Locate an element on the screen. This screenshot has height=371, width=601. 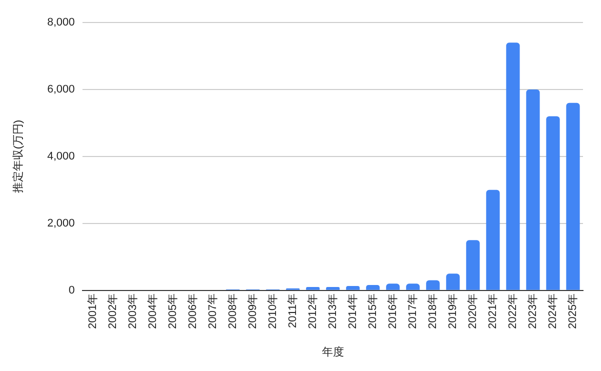
x-tick-label: 2025年 is located at coordinates (573, 311).